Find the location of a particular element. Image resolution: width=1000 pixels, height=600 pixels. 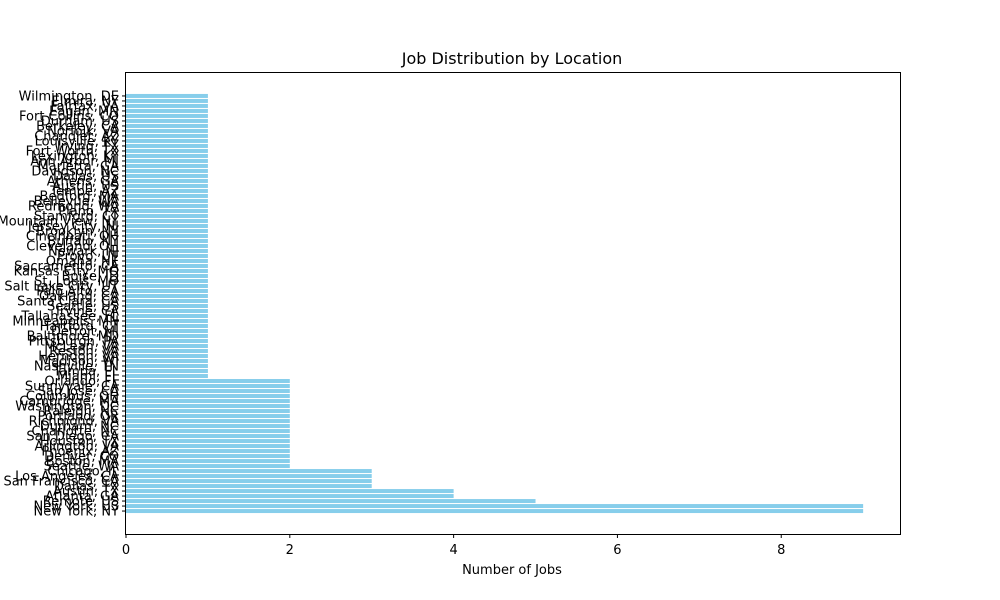

y-tick-label: Wilmington, DE is located at coordinates (69, 96).